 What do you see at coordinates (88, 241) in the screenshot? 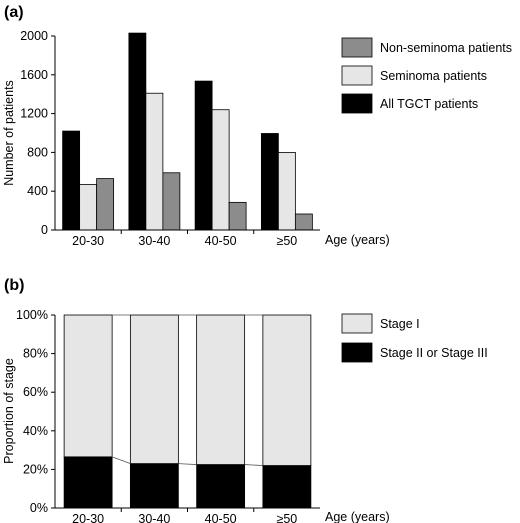
I see `panel-a-x-tick-label: 20-30` at bounding box center [88, 241].